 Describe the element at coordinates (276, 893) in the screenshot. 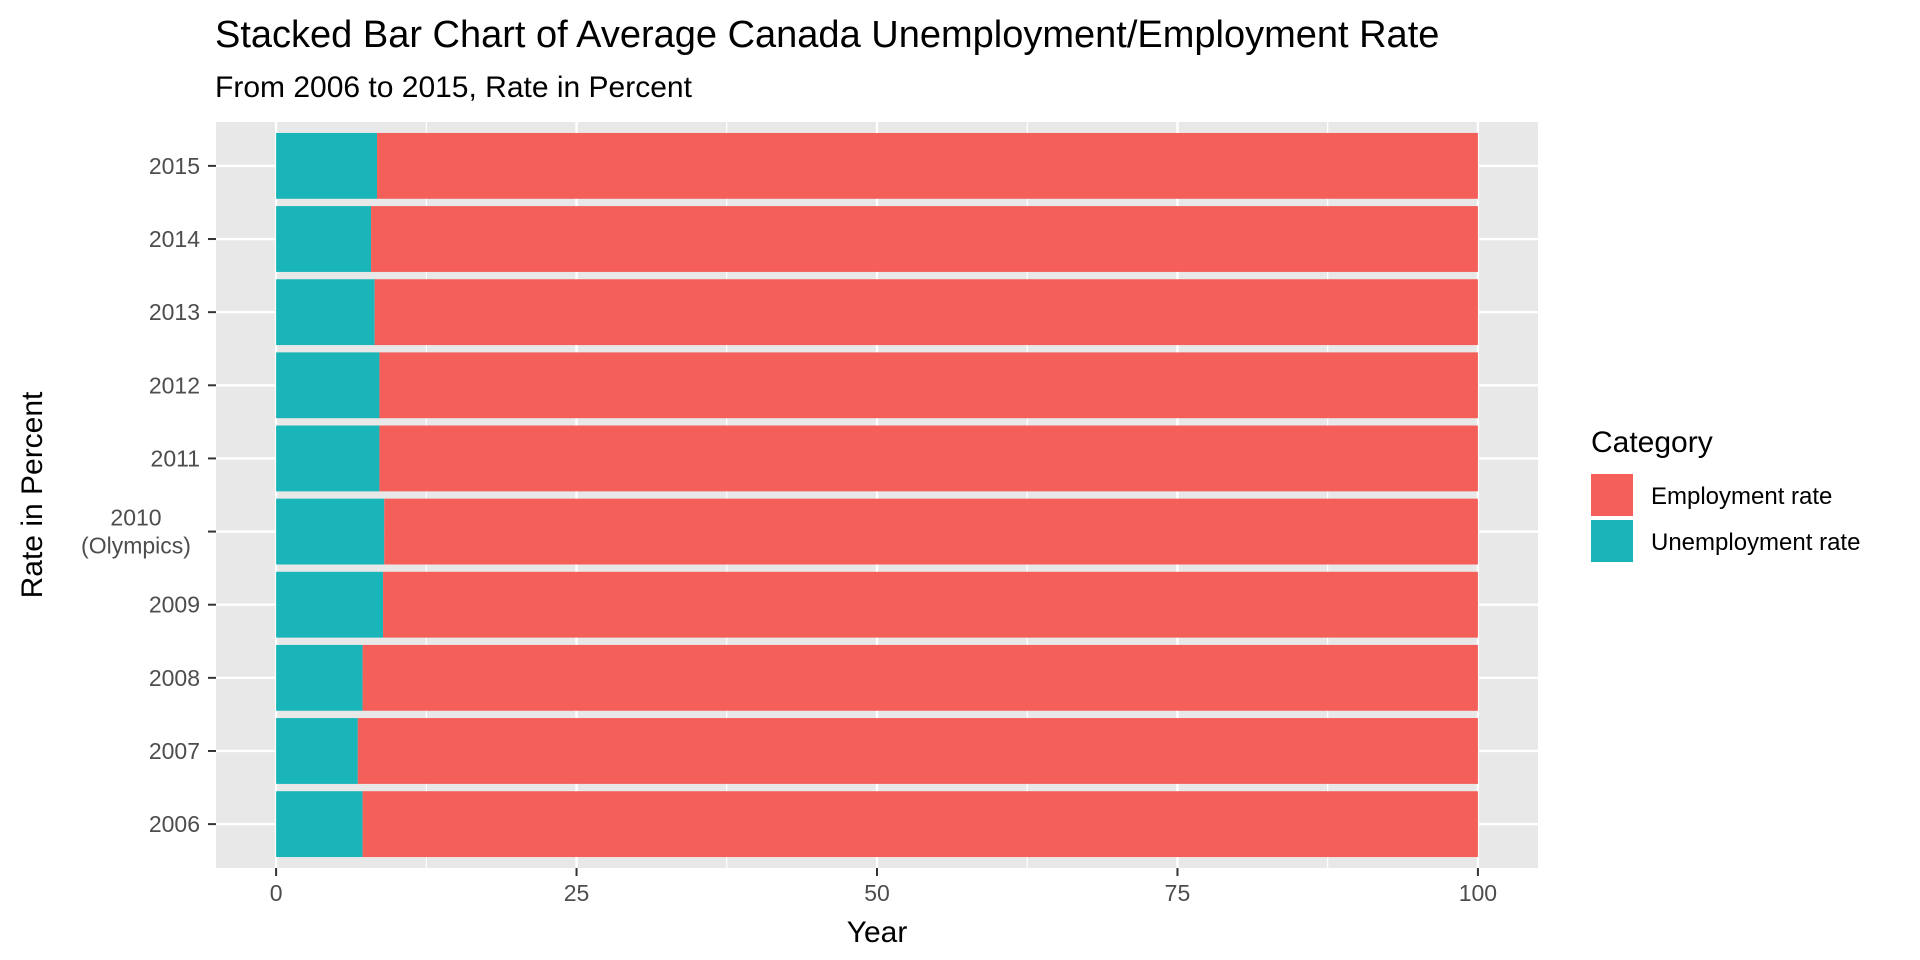

I see `x-tick-label: 0` at that location.